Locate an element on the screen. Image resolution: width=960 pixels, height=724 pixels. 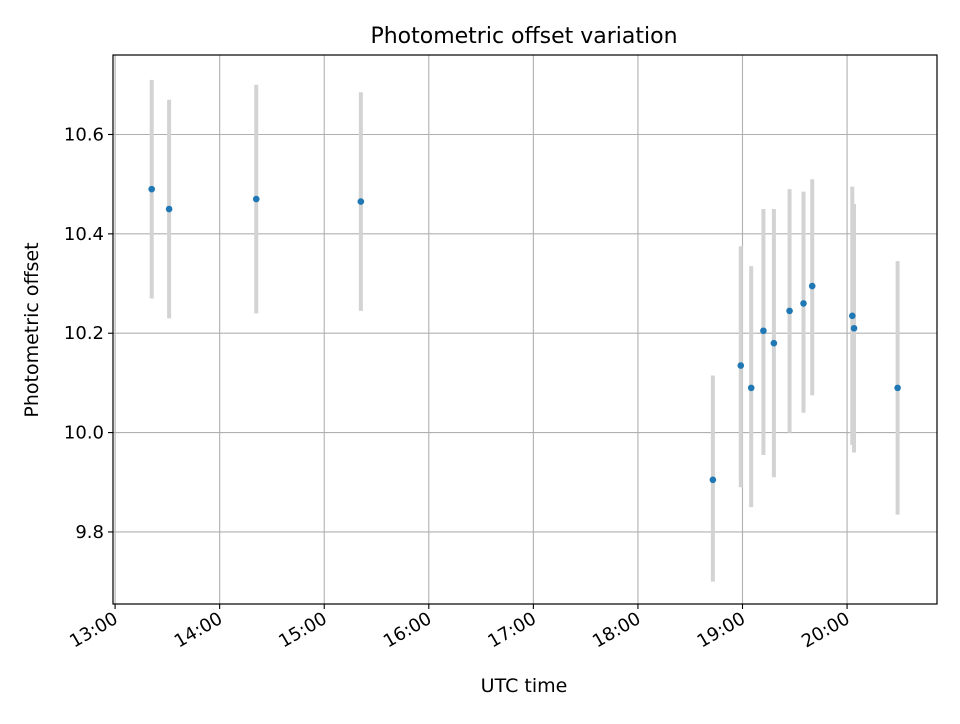
chart-title: Photometric offset variation is located at coordinates (523, 36).